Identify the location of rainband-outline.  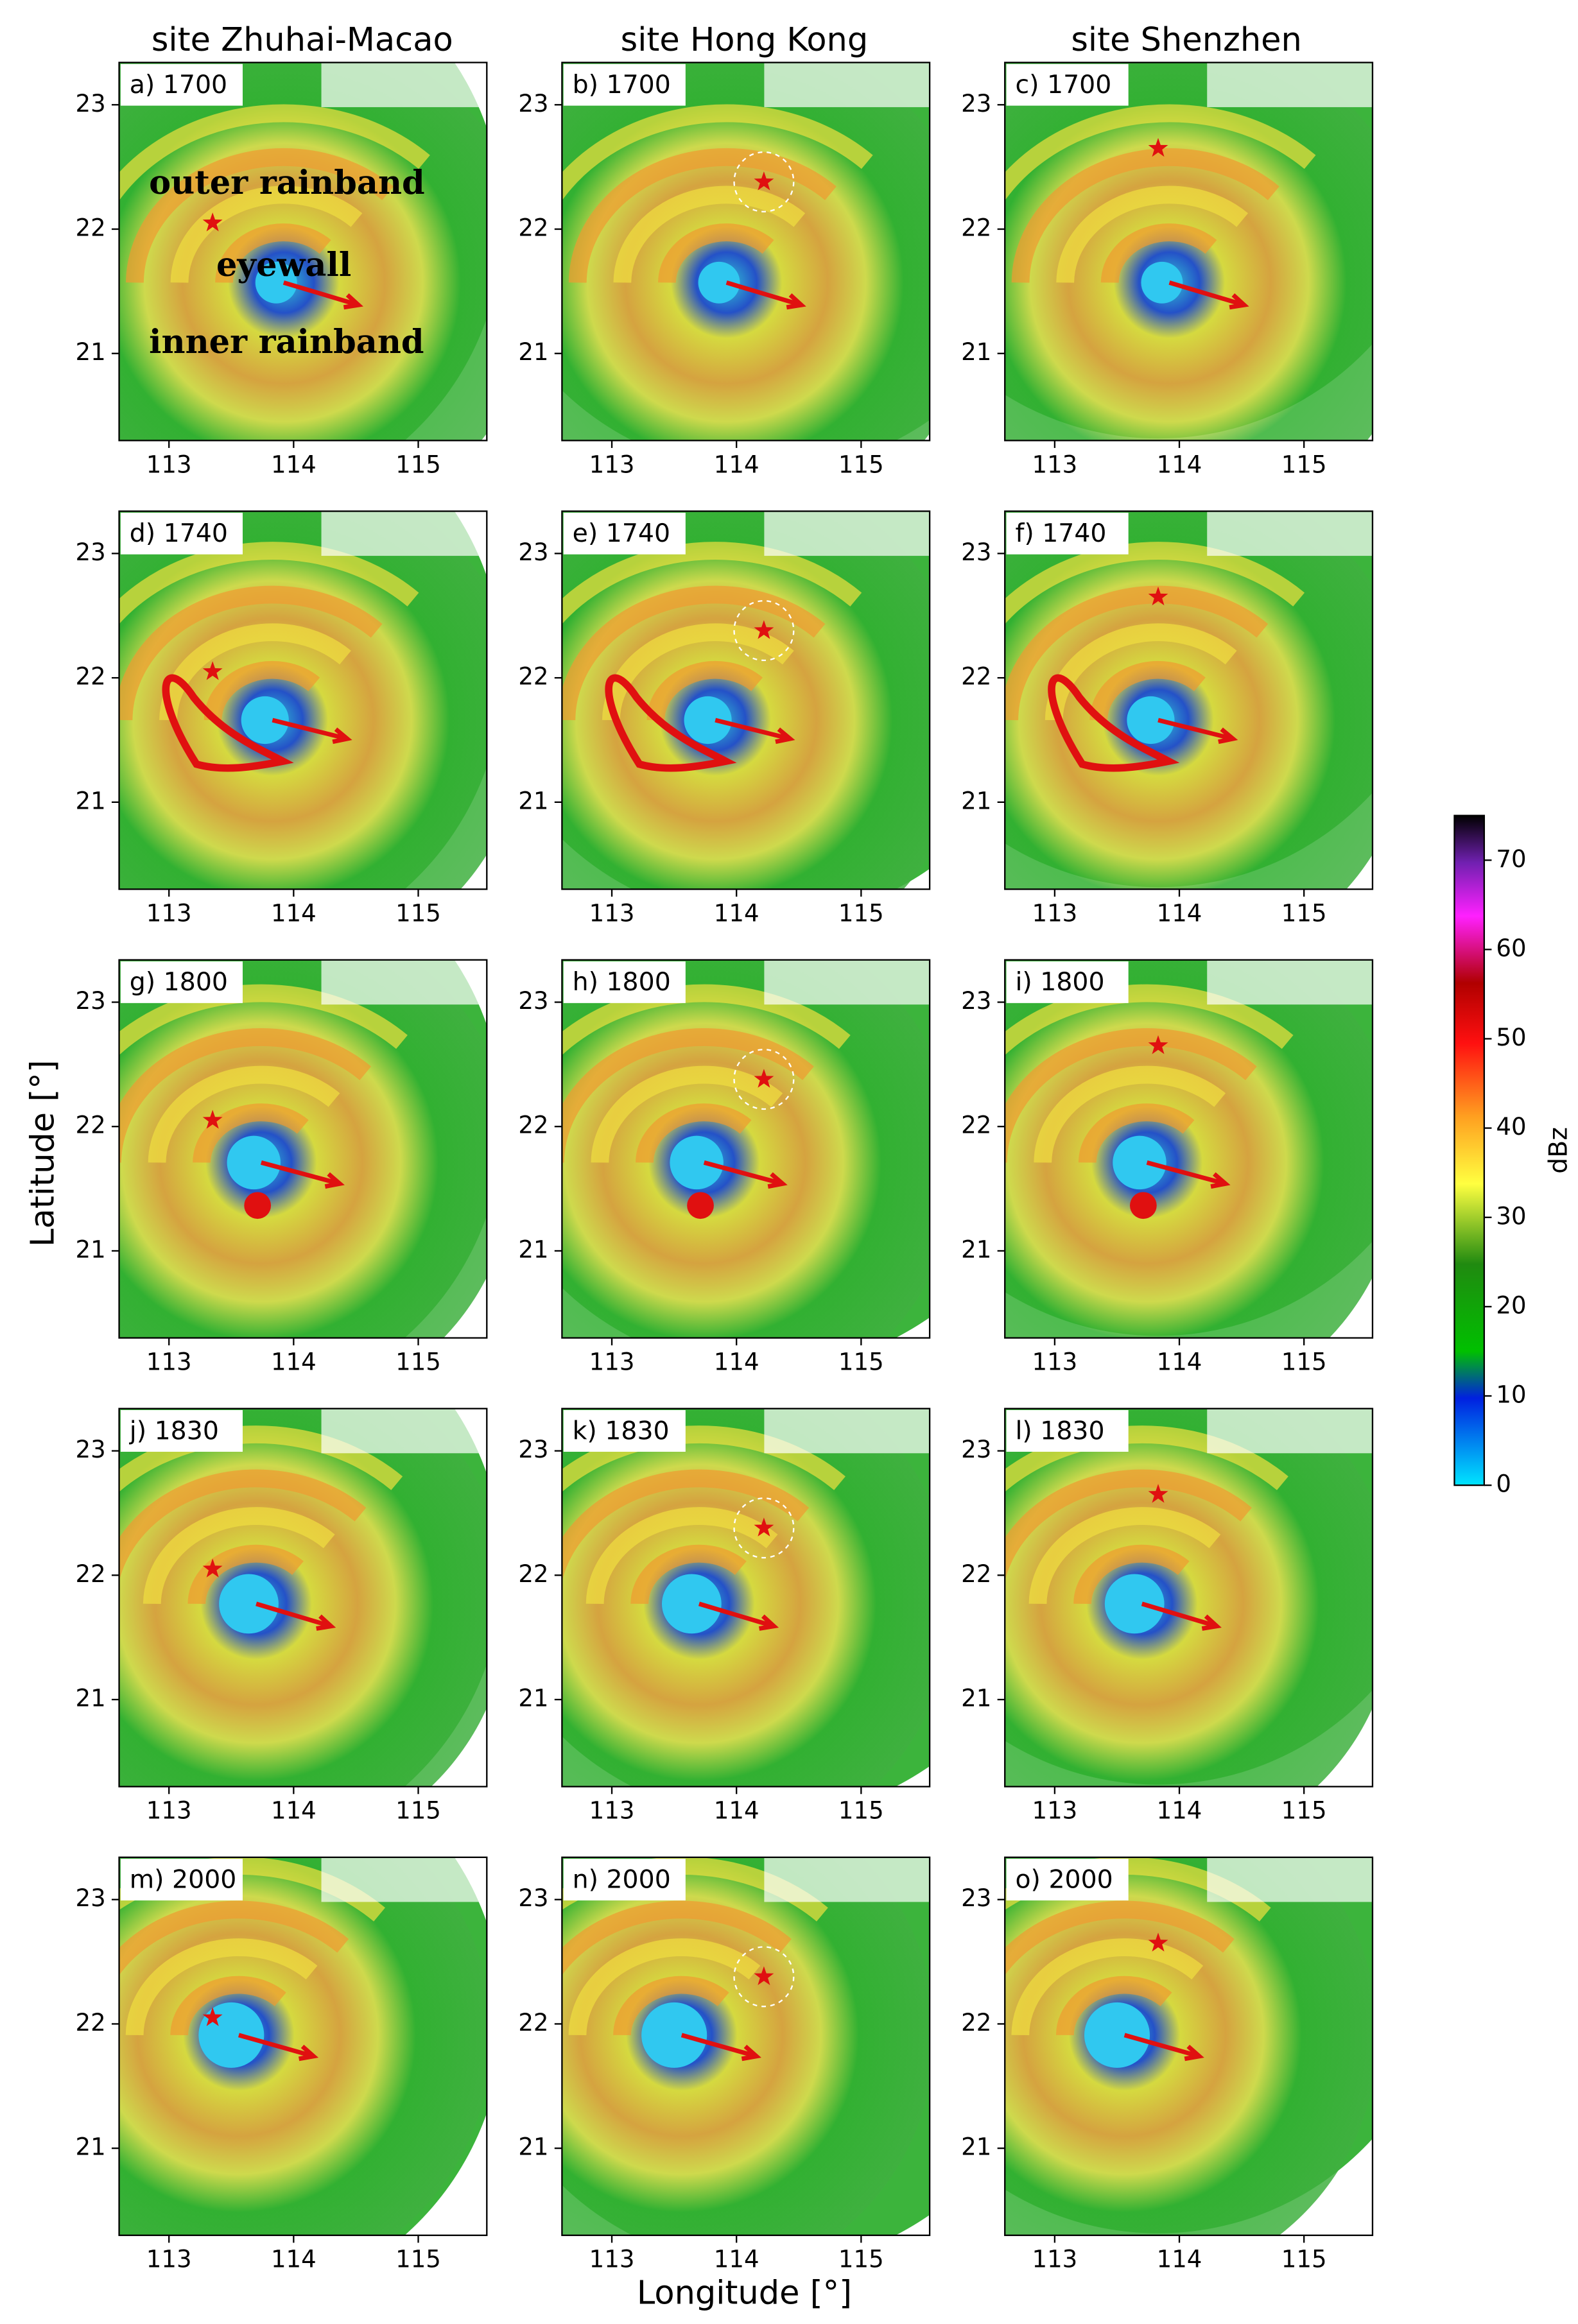
(1114, 723).